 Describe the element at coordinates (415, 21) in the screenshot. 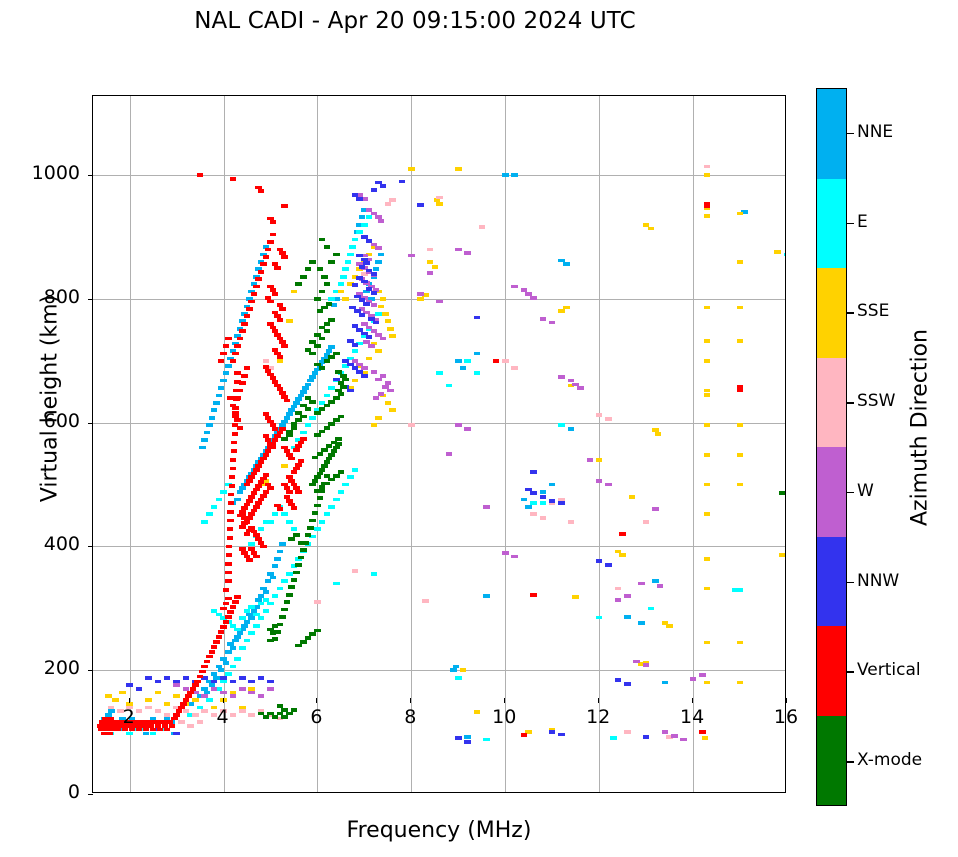

I see `page-title: NAL CADI - Apr 20 09:15:00 2024 UTC` at that location.